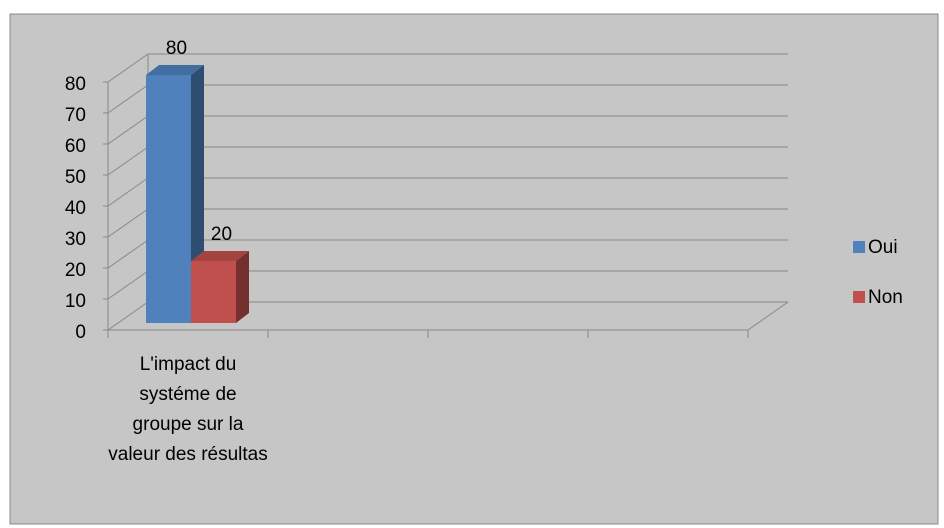 This screenshot has height=528, width=944. What do you see at coordinates (75, 84) in the screenshot?
I see `y-tick-label: 80` at bounding box center [75, 84].